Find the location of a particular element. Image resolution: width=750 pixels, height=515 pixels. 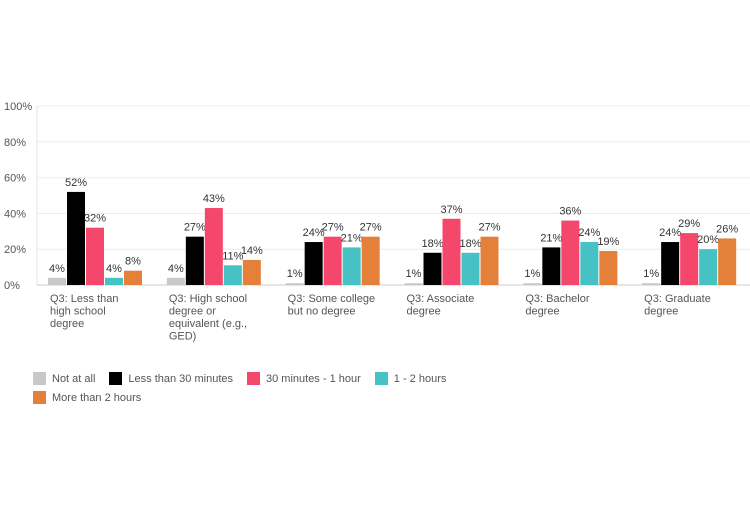

legend-label: Not at all is located at coordinates (74, 378).